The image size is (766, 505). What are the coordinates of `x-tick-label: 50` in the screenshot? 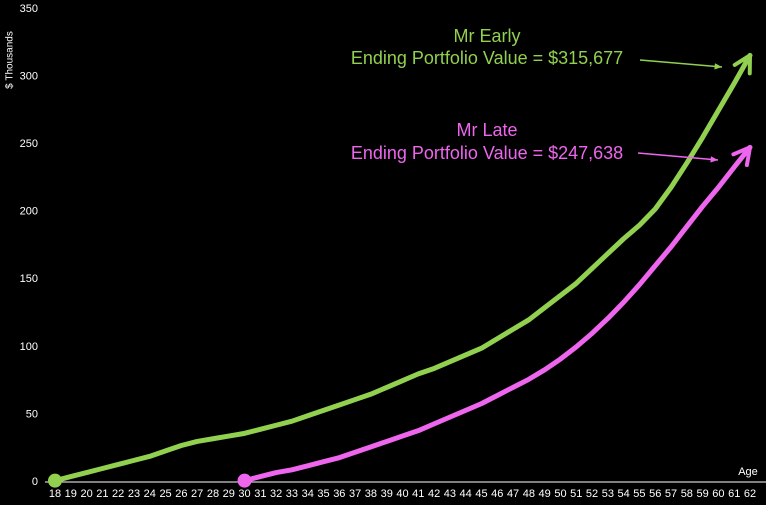 It's located at (560, 494).